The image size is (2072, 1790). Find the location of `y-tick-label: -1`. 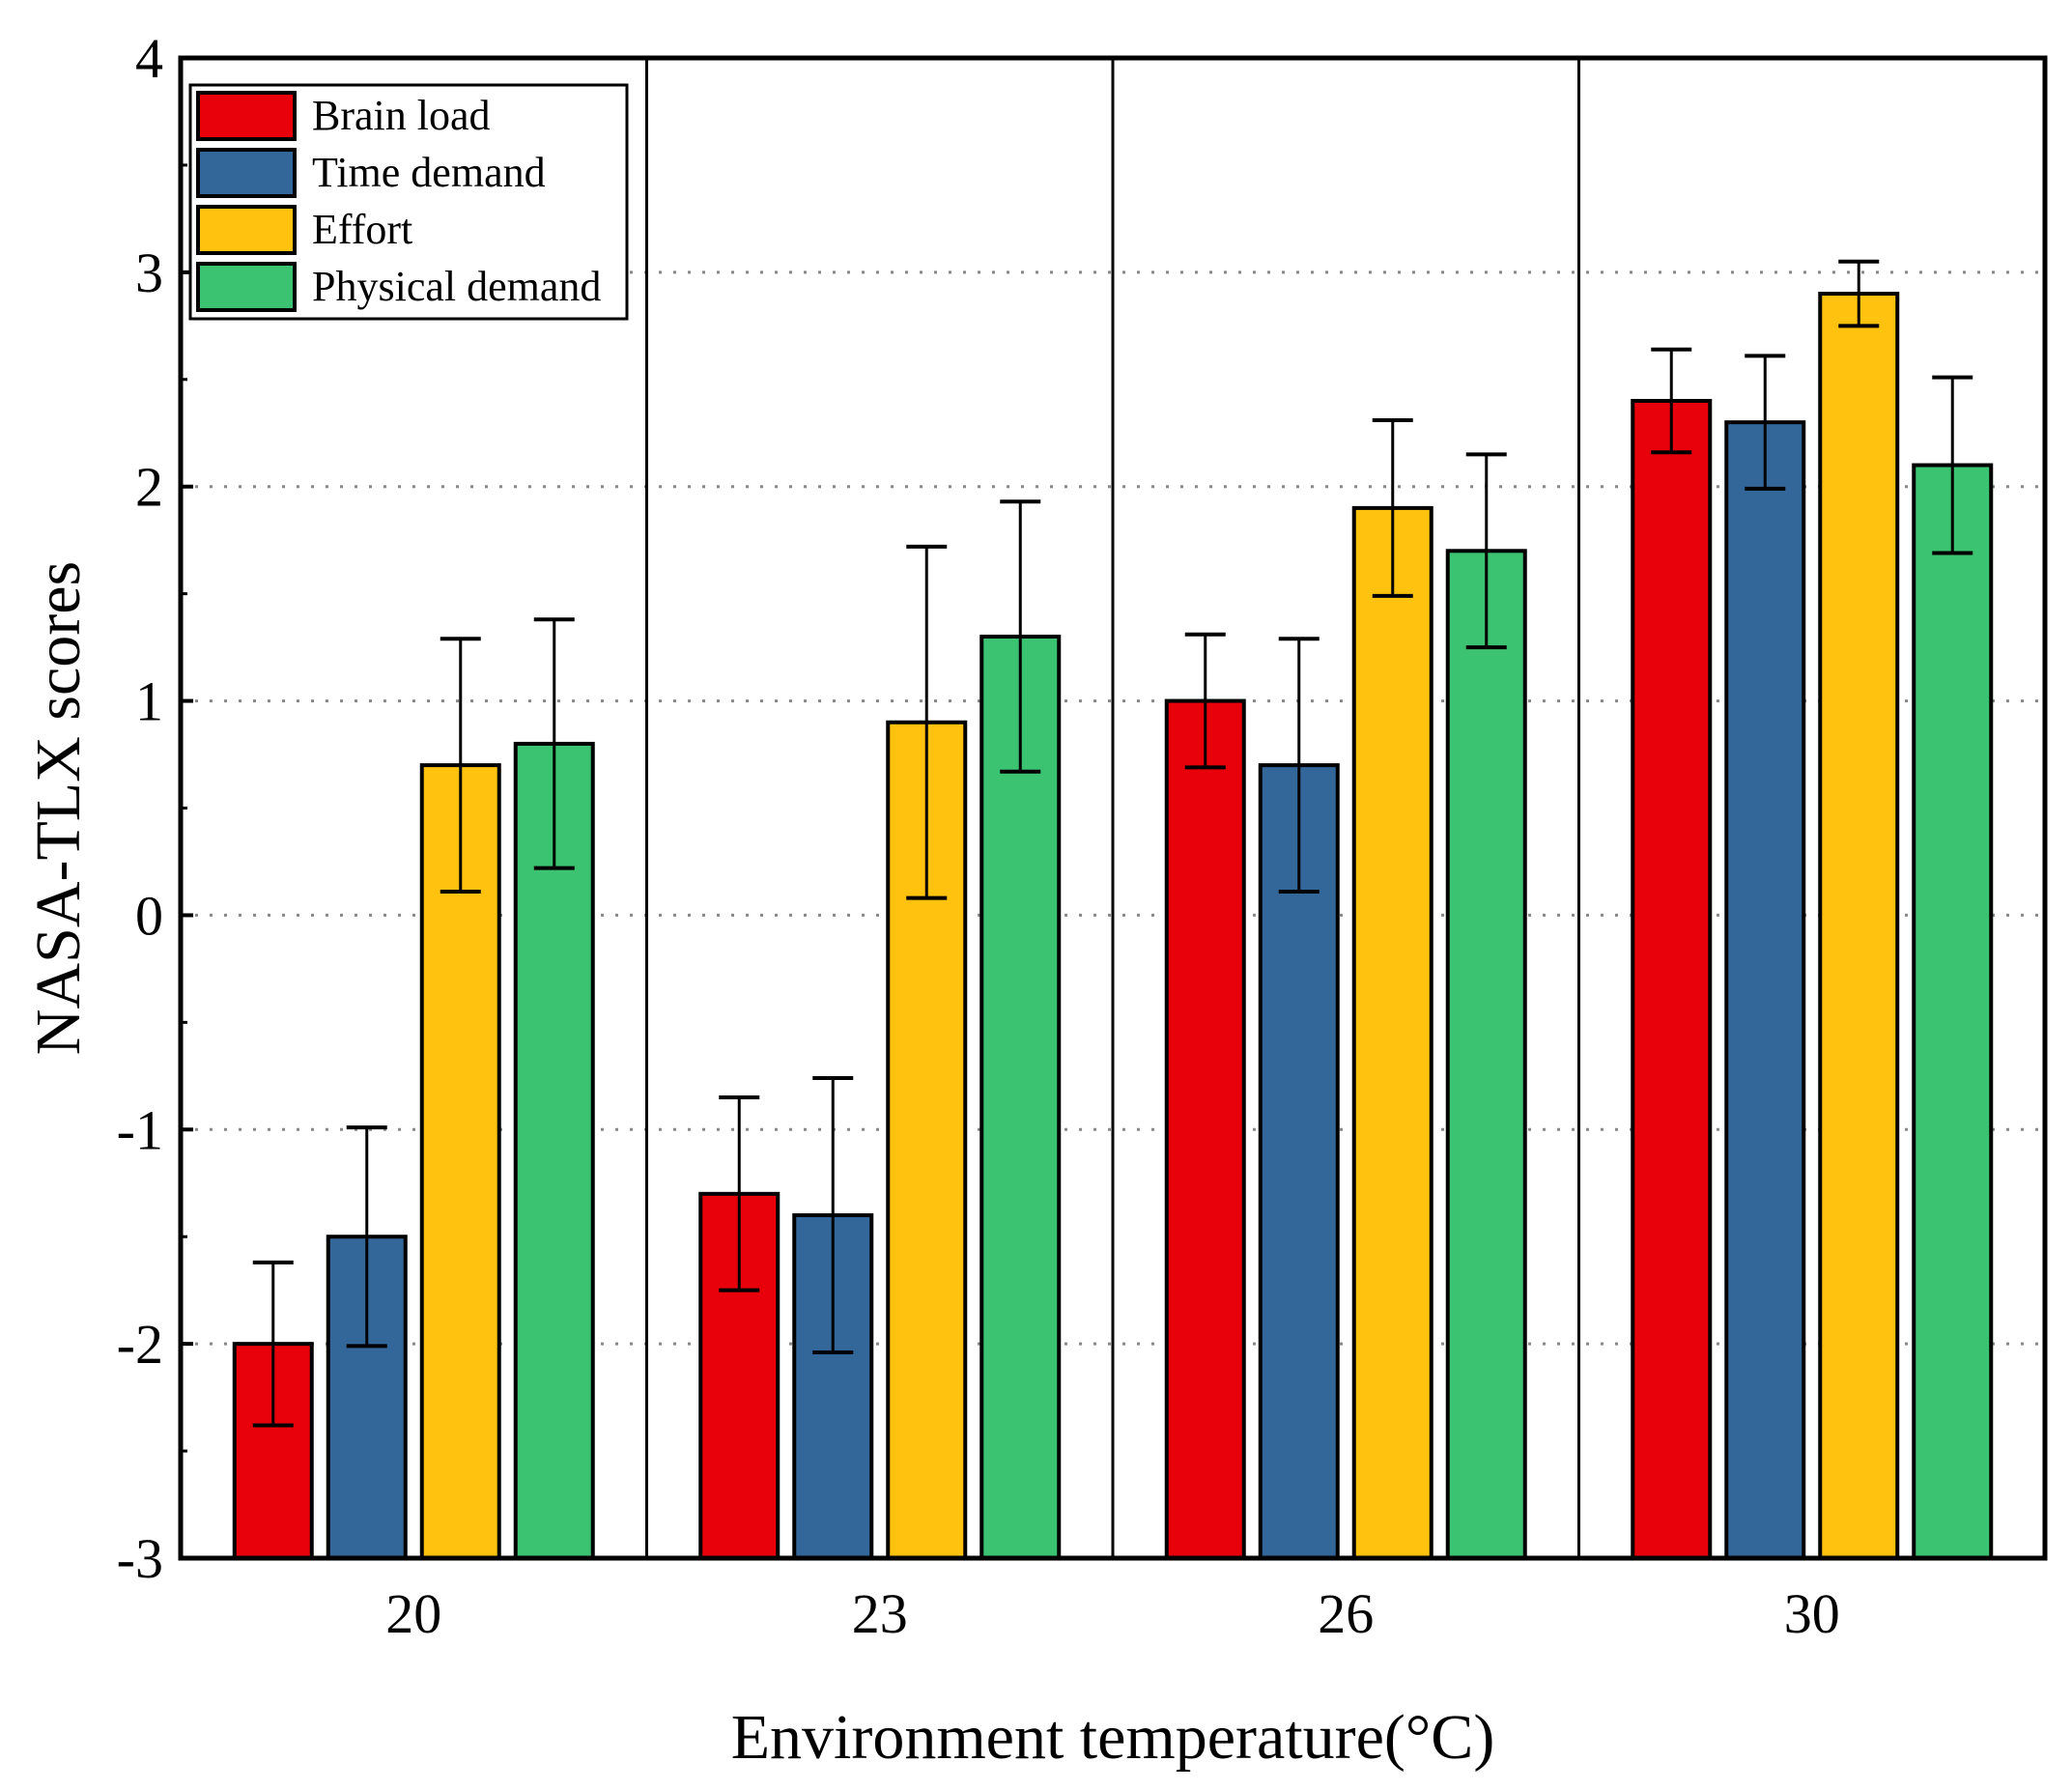

y-tick-label: -1 is located at coordinates (140, 1130).